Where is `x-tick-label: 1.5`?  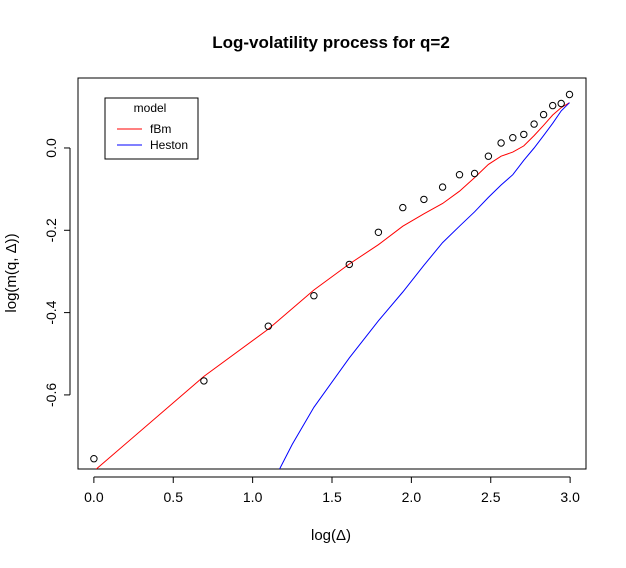 x-tick-label: 1.5 is located at coordinates (332, 497).